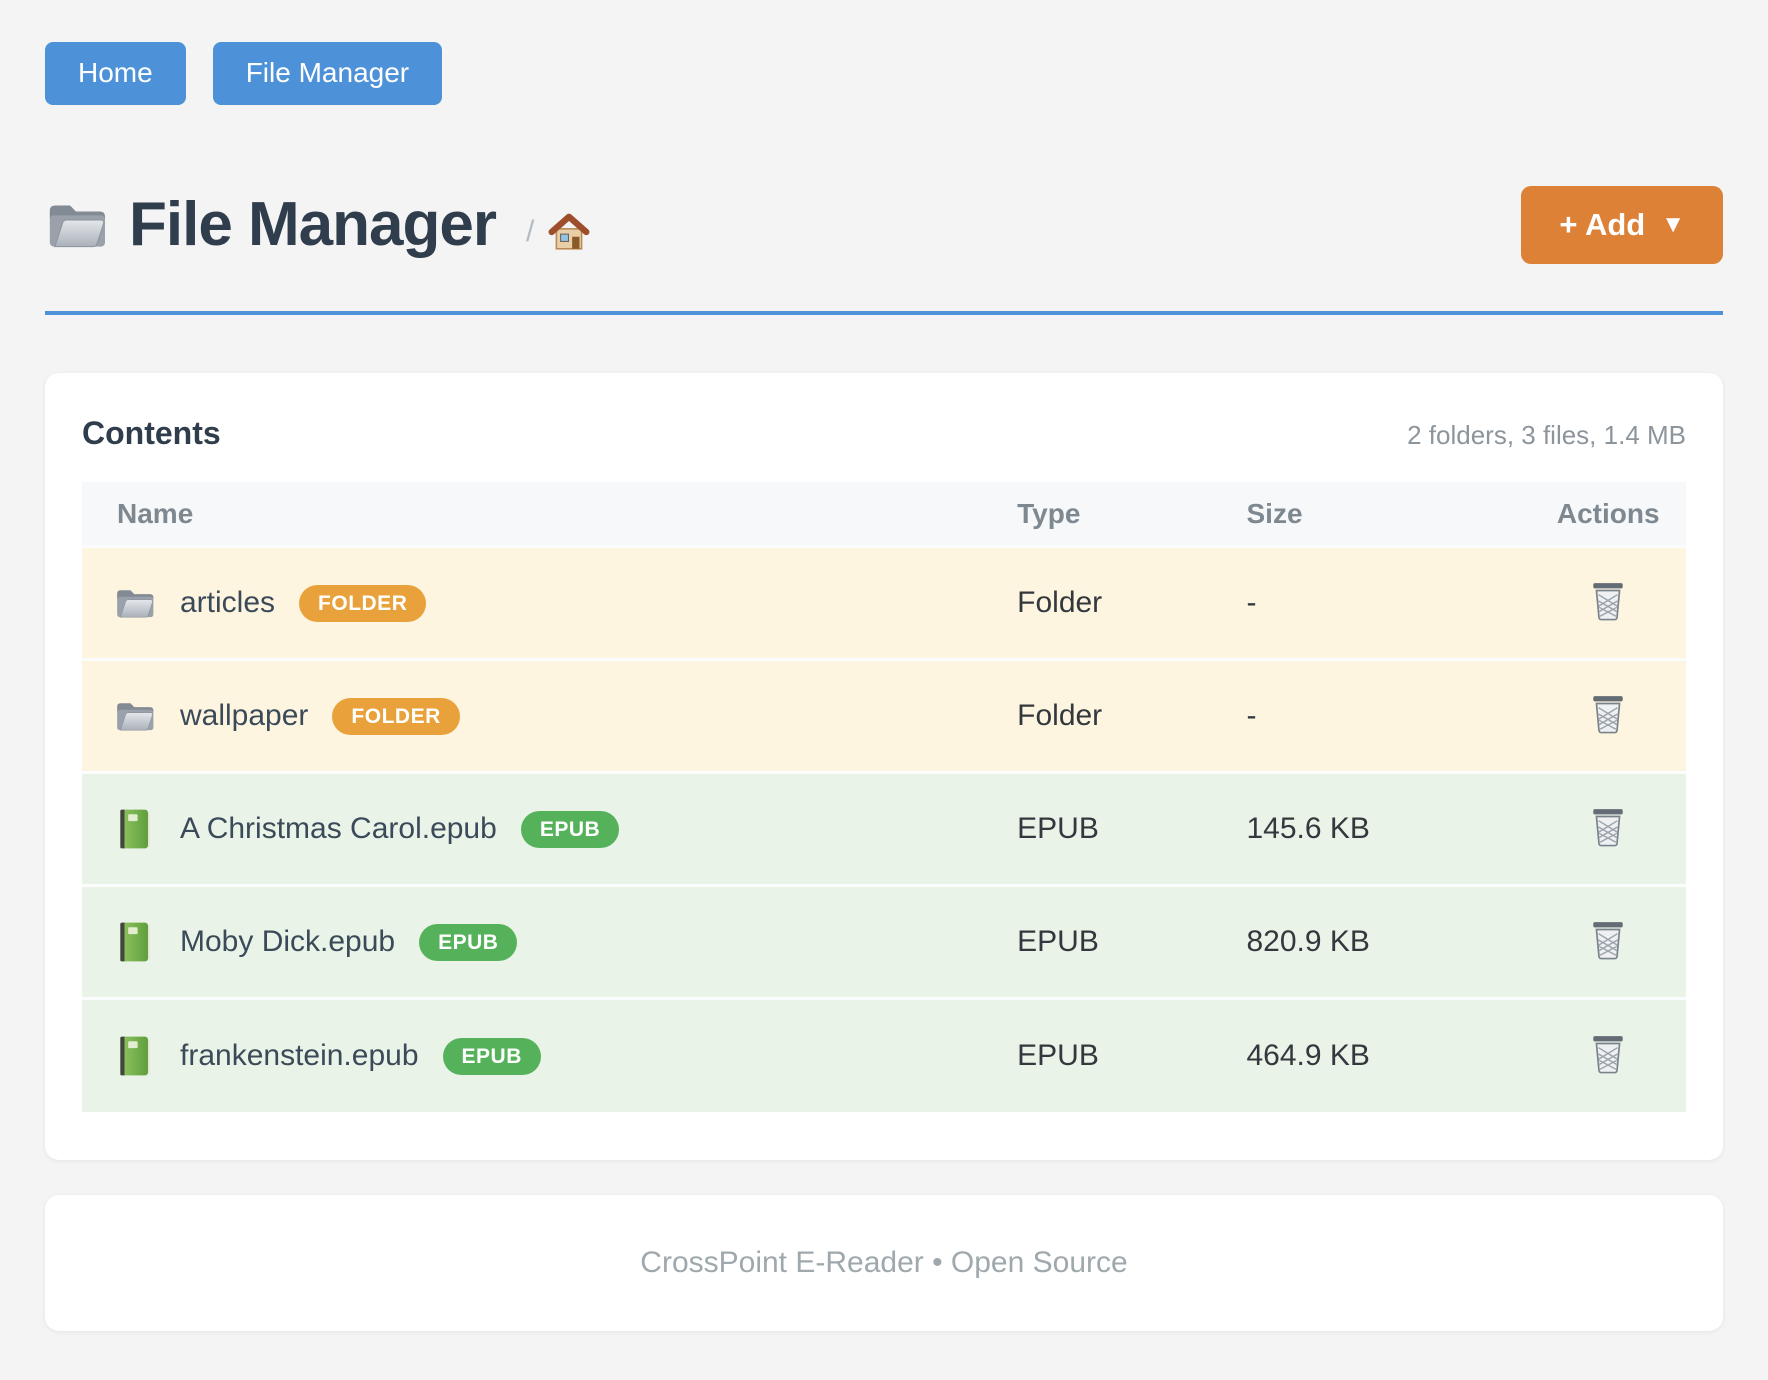 The image size is (1768, 1380). I want to click on chevron-down-icon: ▼, so click(1673, 224).